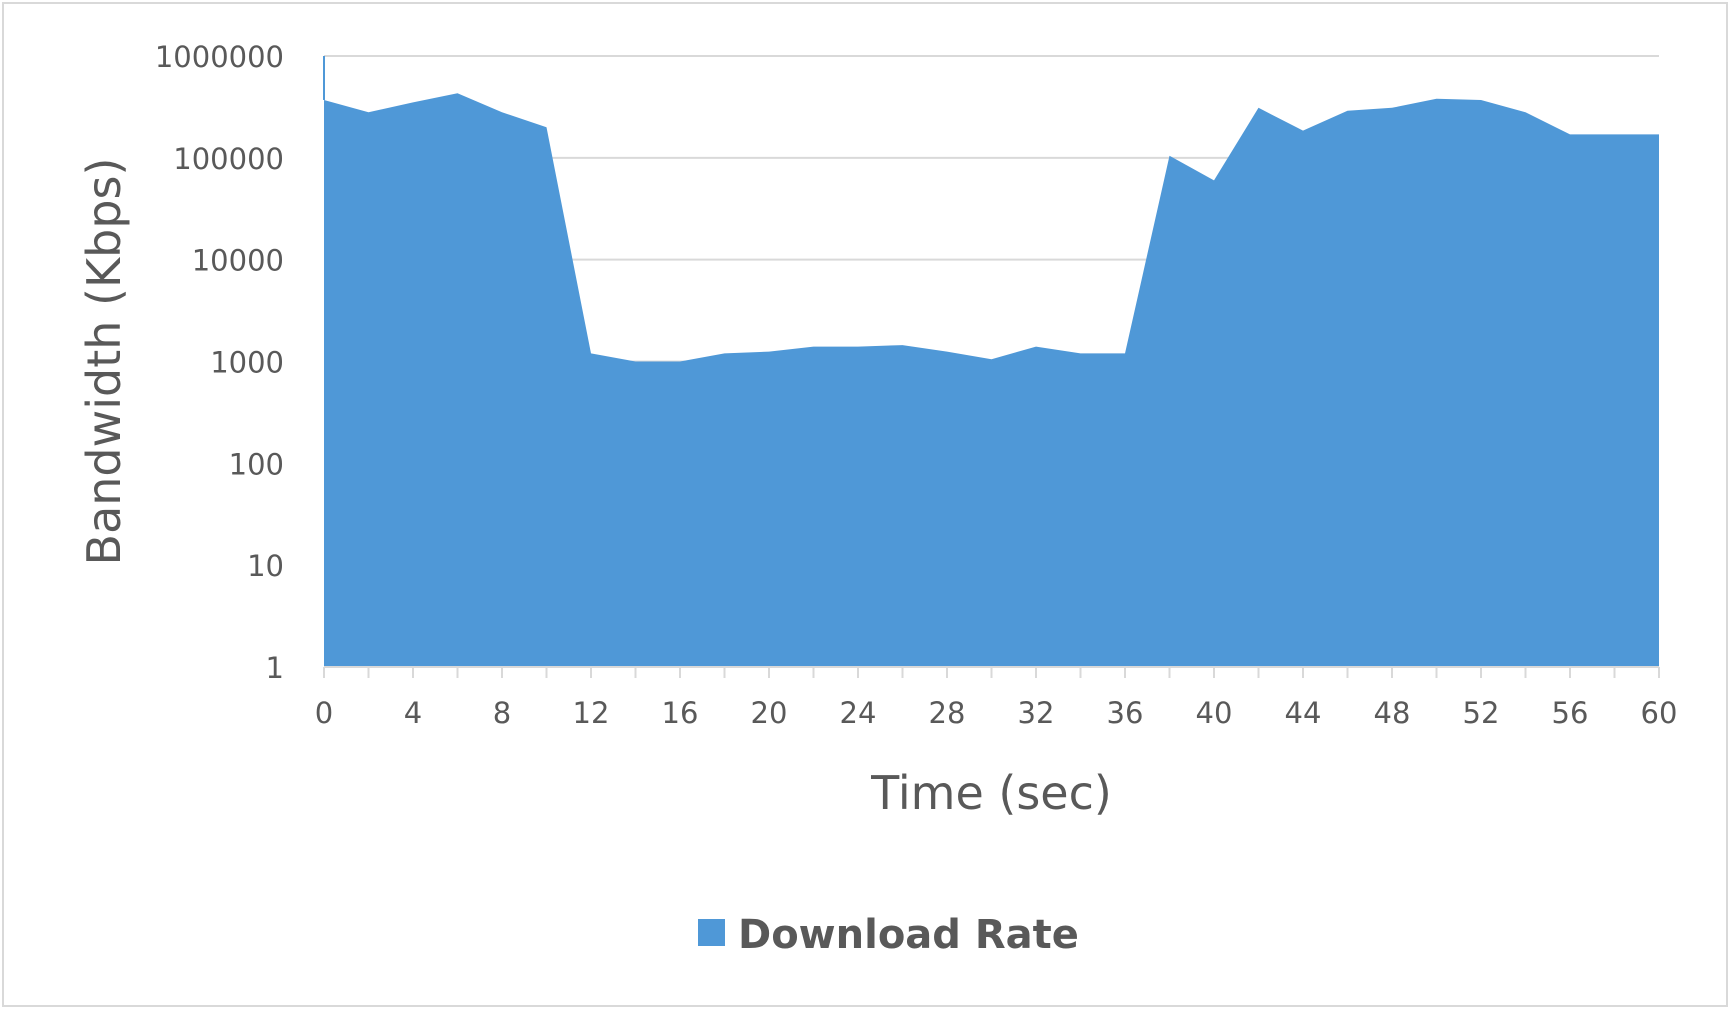 This screenshot has height=1011, width=1732. Describe the element at coordinates (991, 672) in the screenshot. I see `x-axis` at that location.